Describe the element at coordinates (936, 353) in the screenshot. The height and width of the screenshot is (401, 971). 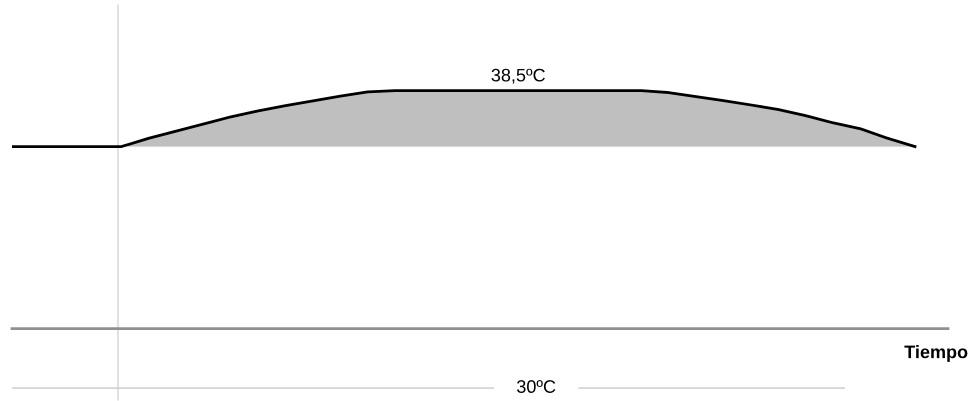
I see `x-axis-title: Tiempo` at that location.